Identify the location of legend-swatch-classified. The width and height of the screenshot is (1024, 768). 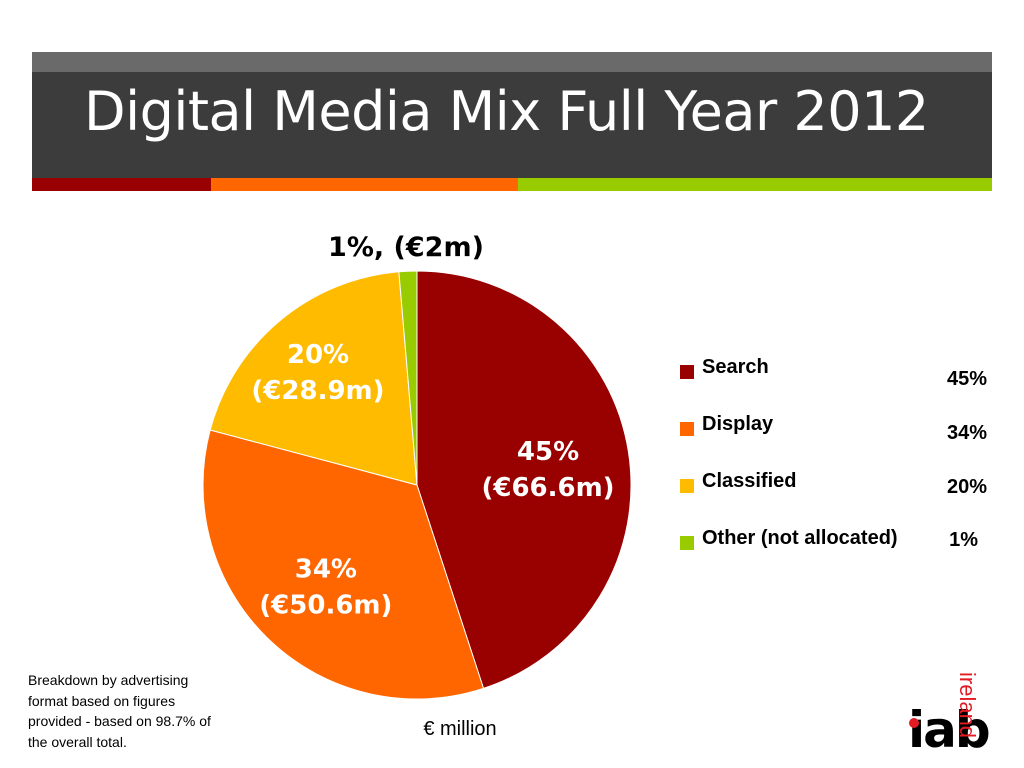
(687, 486).